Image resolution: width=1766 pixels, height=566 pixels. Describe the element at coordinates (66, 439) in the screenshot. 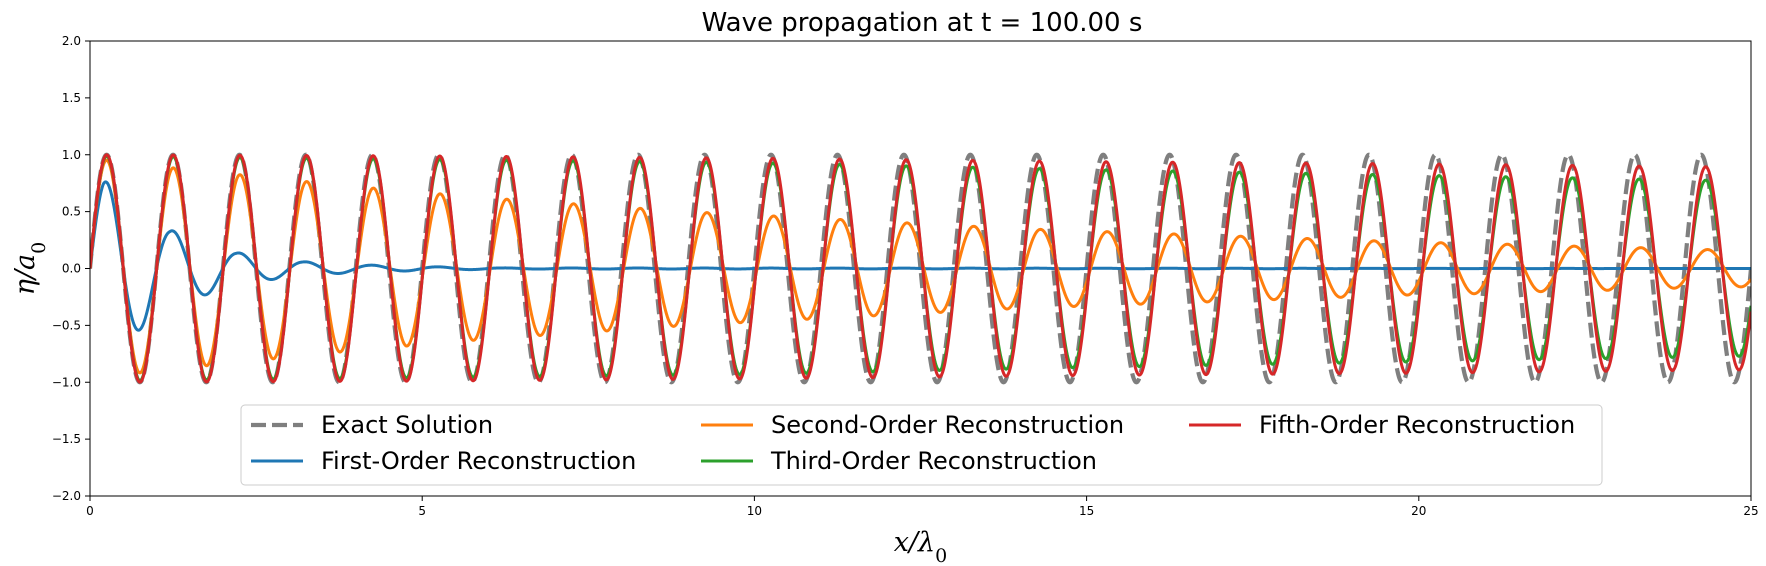

I see `y-tick-label: −1.5` at that location.